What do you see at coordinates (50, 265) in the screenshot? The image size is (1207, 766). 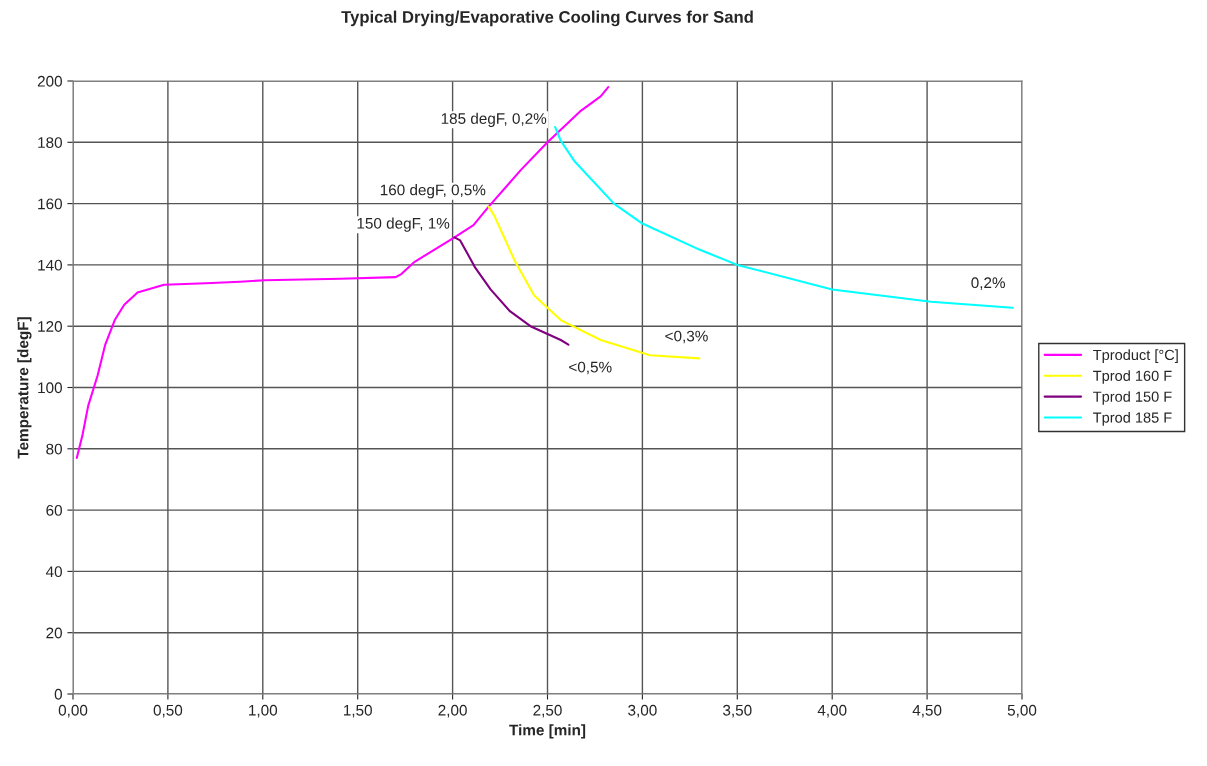 I see `y-tick-label: 140` at bounding box center [50, 265].